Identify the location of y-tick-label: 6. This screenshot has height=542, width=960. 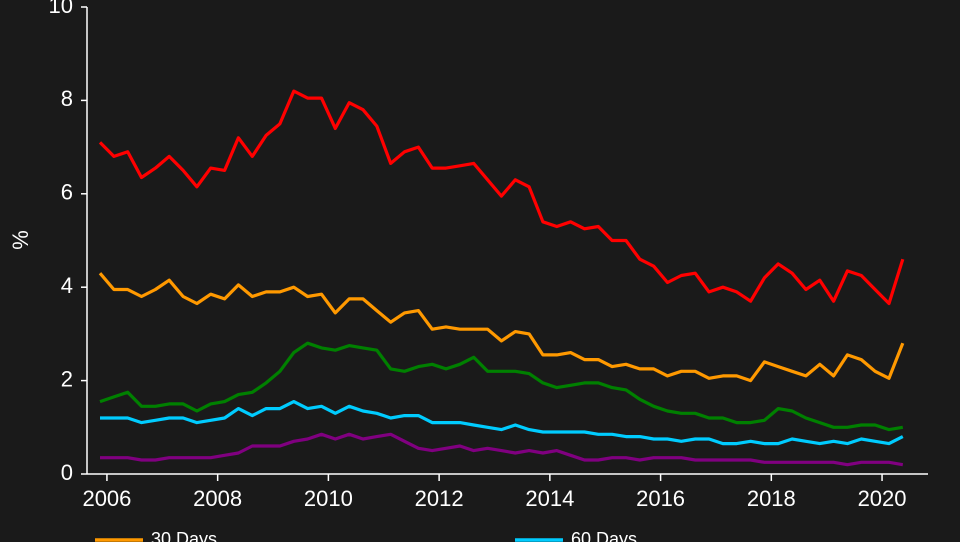
(67, 192).